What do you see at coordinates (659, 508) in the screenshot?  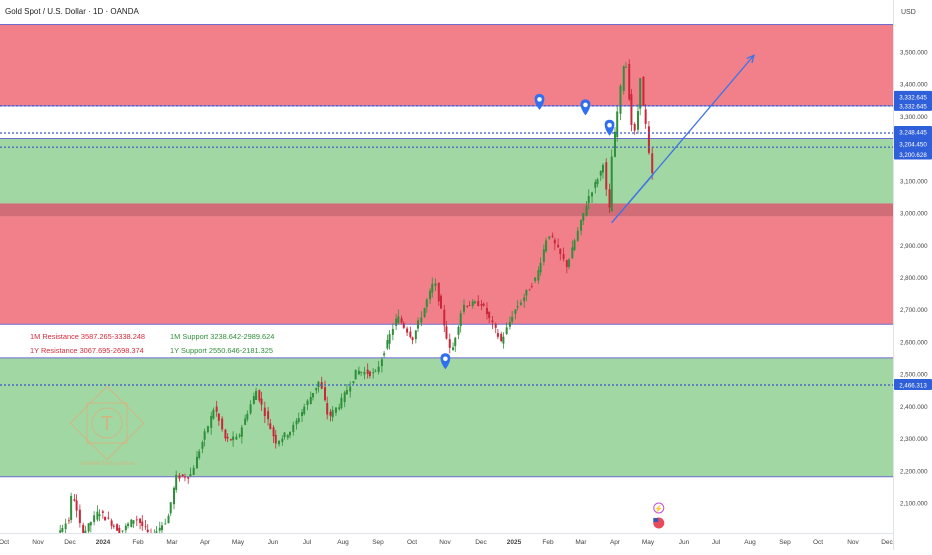 I see `lightning-icon` at bounding box center [659, 508].